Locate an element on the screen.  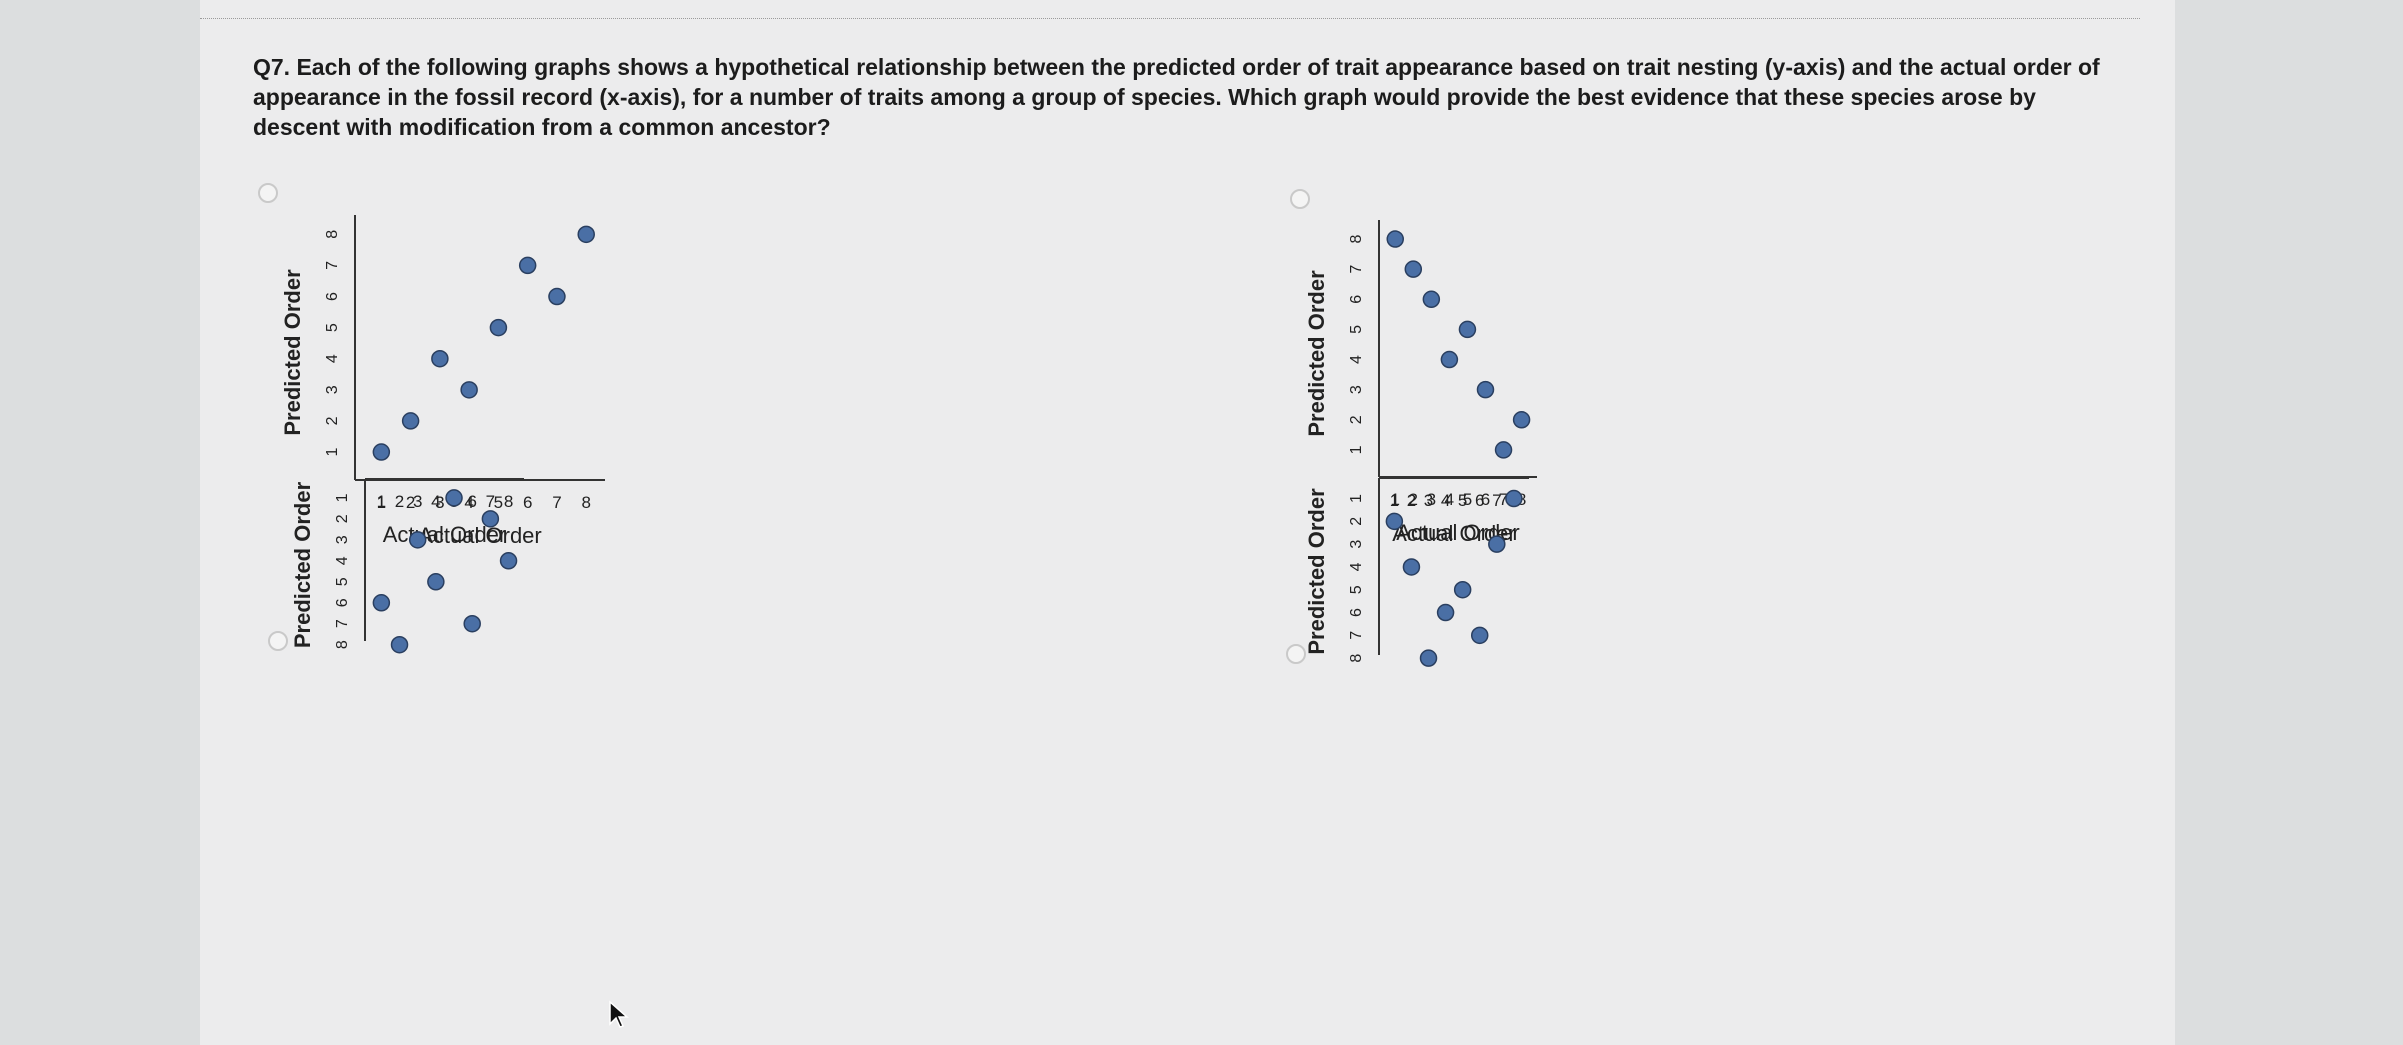
option-a-radio is located at coordinates (268, 193).